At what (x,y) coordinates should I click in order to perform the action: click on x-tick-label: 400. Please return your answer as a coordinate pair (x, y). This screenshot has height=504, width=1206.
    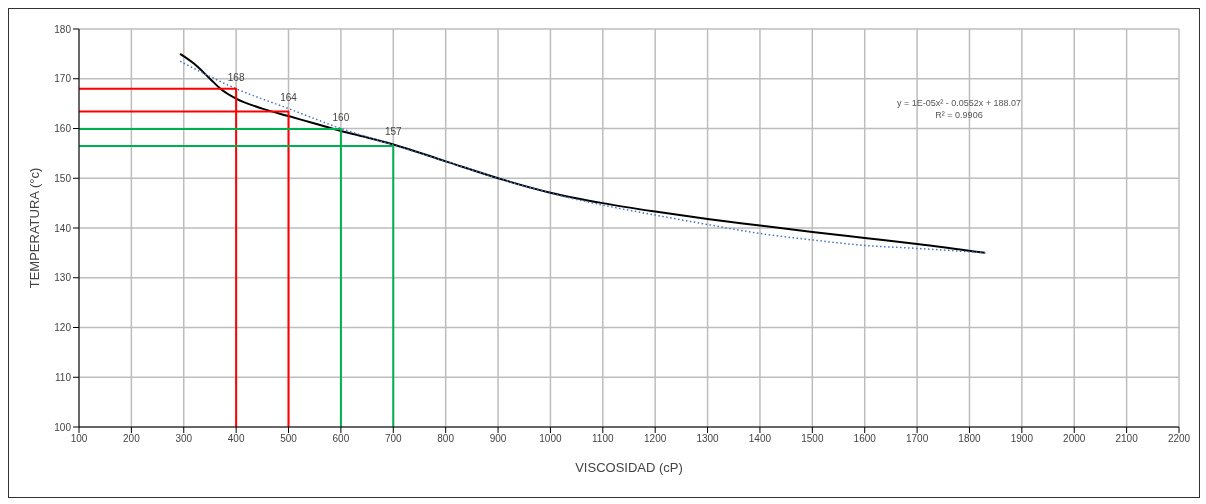
    Looking at the image, I should click on (236, 439).